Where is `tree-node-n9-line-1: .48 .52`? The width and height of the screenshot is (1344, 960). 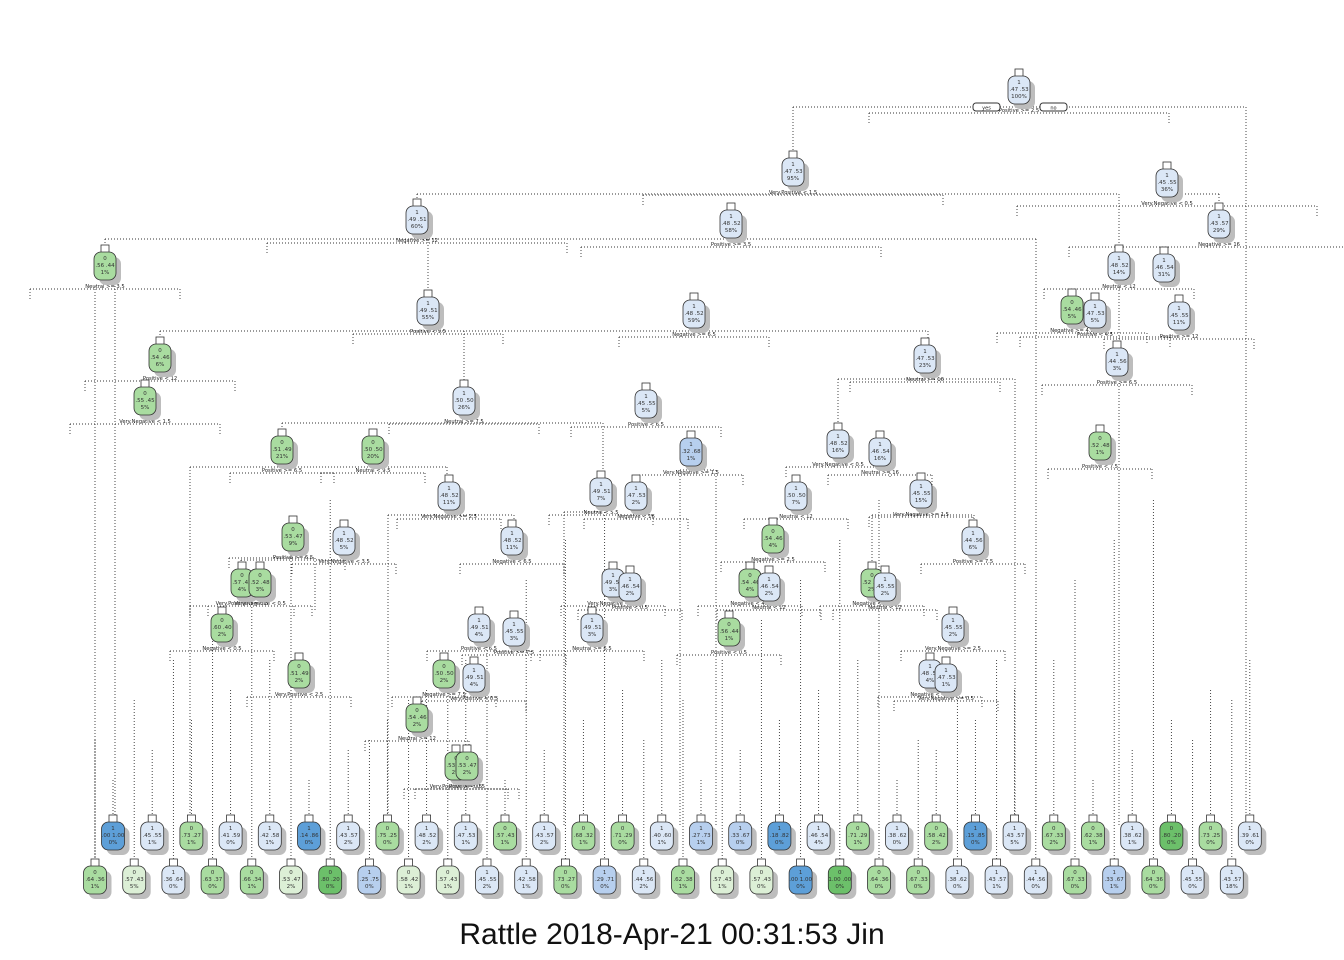 tree-node-n9-line-1: .48 .52 is located at coordinates (1118, 266).